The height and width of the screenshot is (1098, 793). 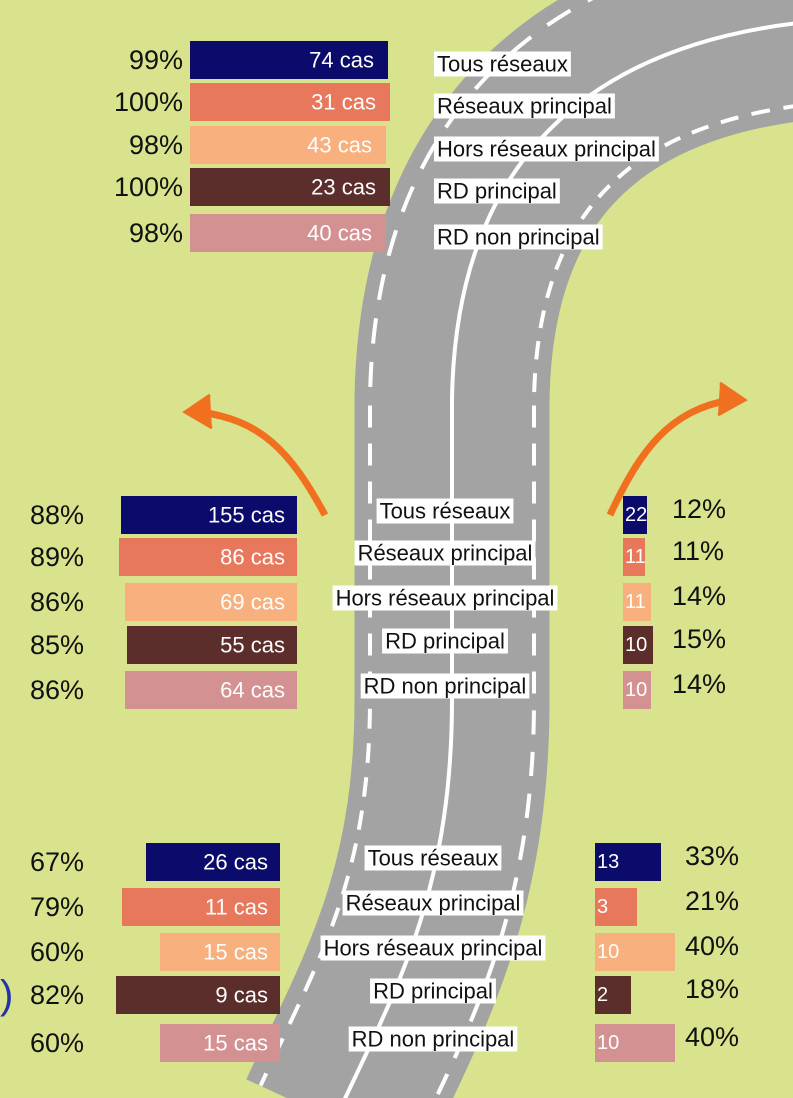 I want to click on count: 13, so click(x=608, y=862).